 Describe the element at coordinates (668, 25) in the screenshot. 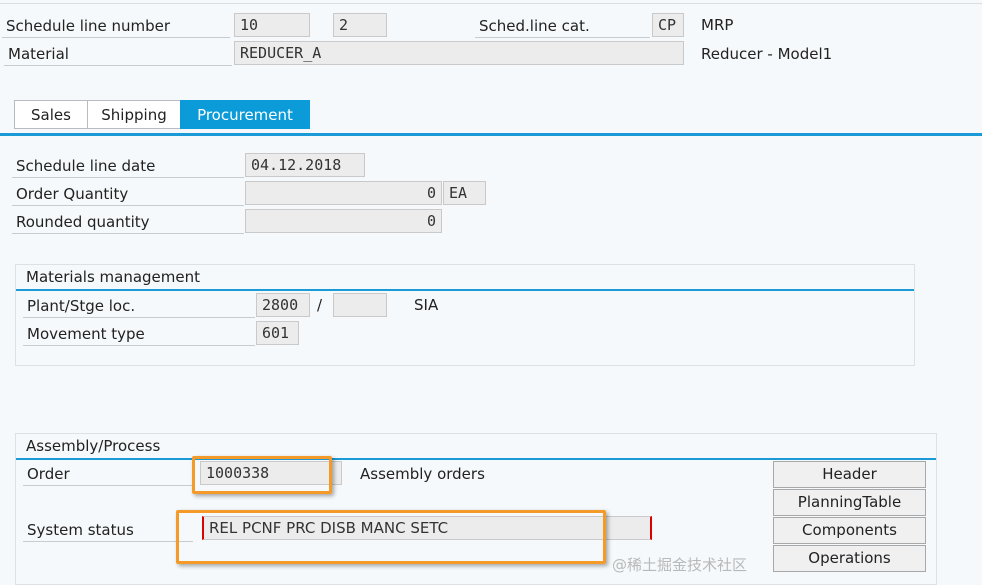

I see `sched-cat-field: CP` at that location.